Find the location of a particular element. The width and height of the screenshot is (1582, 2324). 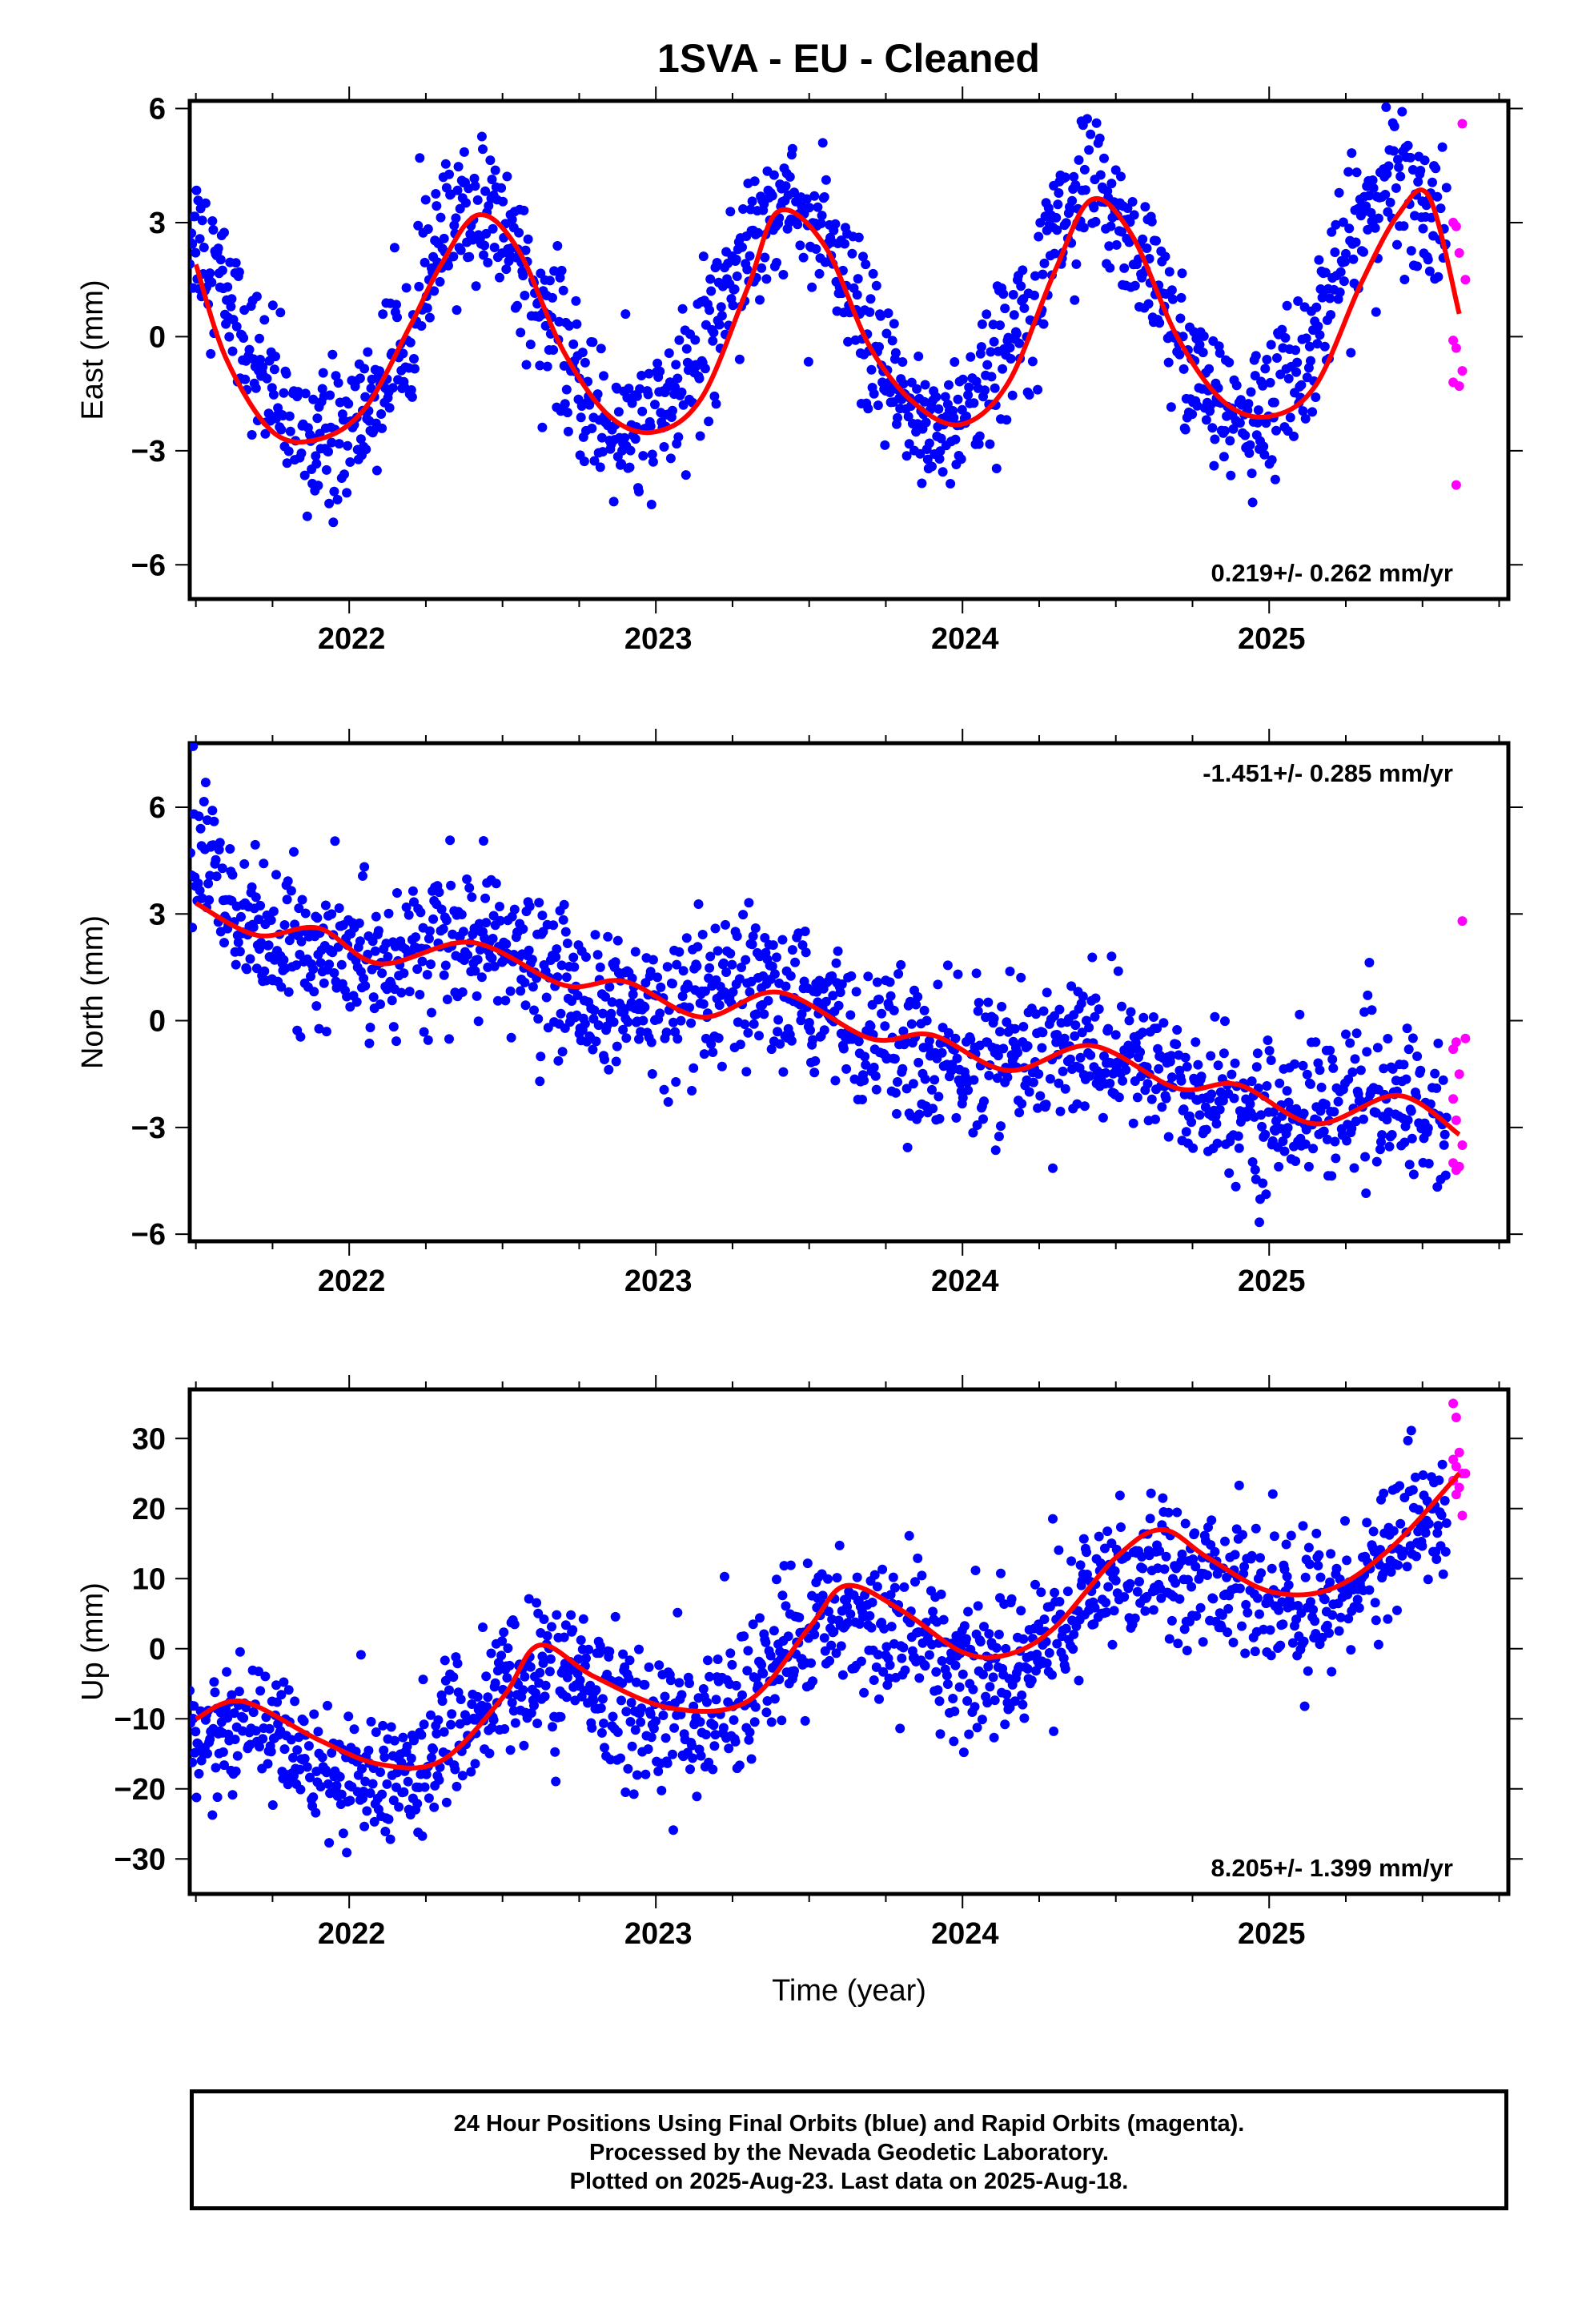

rapid-orbit-point is located at coordinates (1456, 485).